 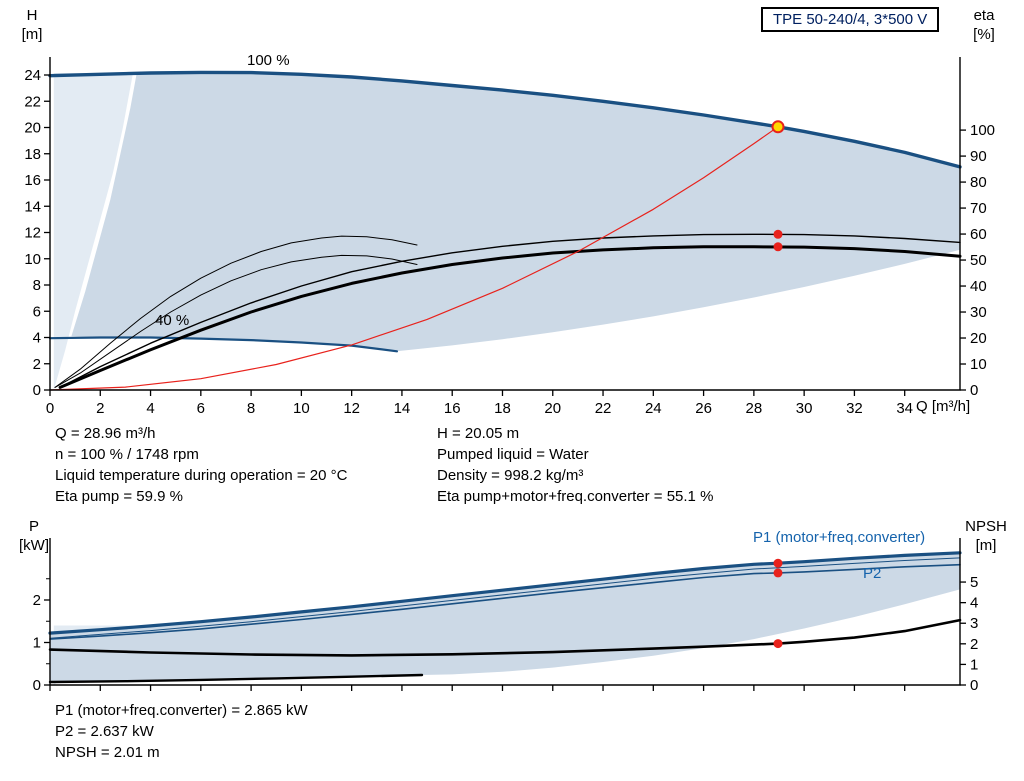 What do you see at coordinates (33, 526) in the screenshot?
I see `p-axis-symbol: P` at bounding box center [33, 526].